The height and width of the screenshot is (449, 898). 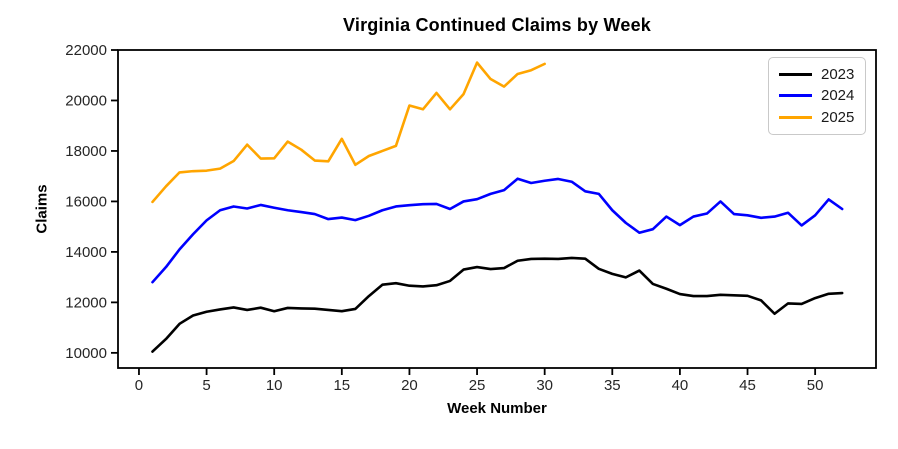 I want to click on series-line-2025, so click(x=348, y=132).